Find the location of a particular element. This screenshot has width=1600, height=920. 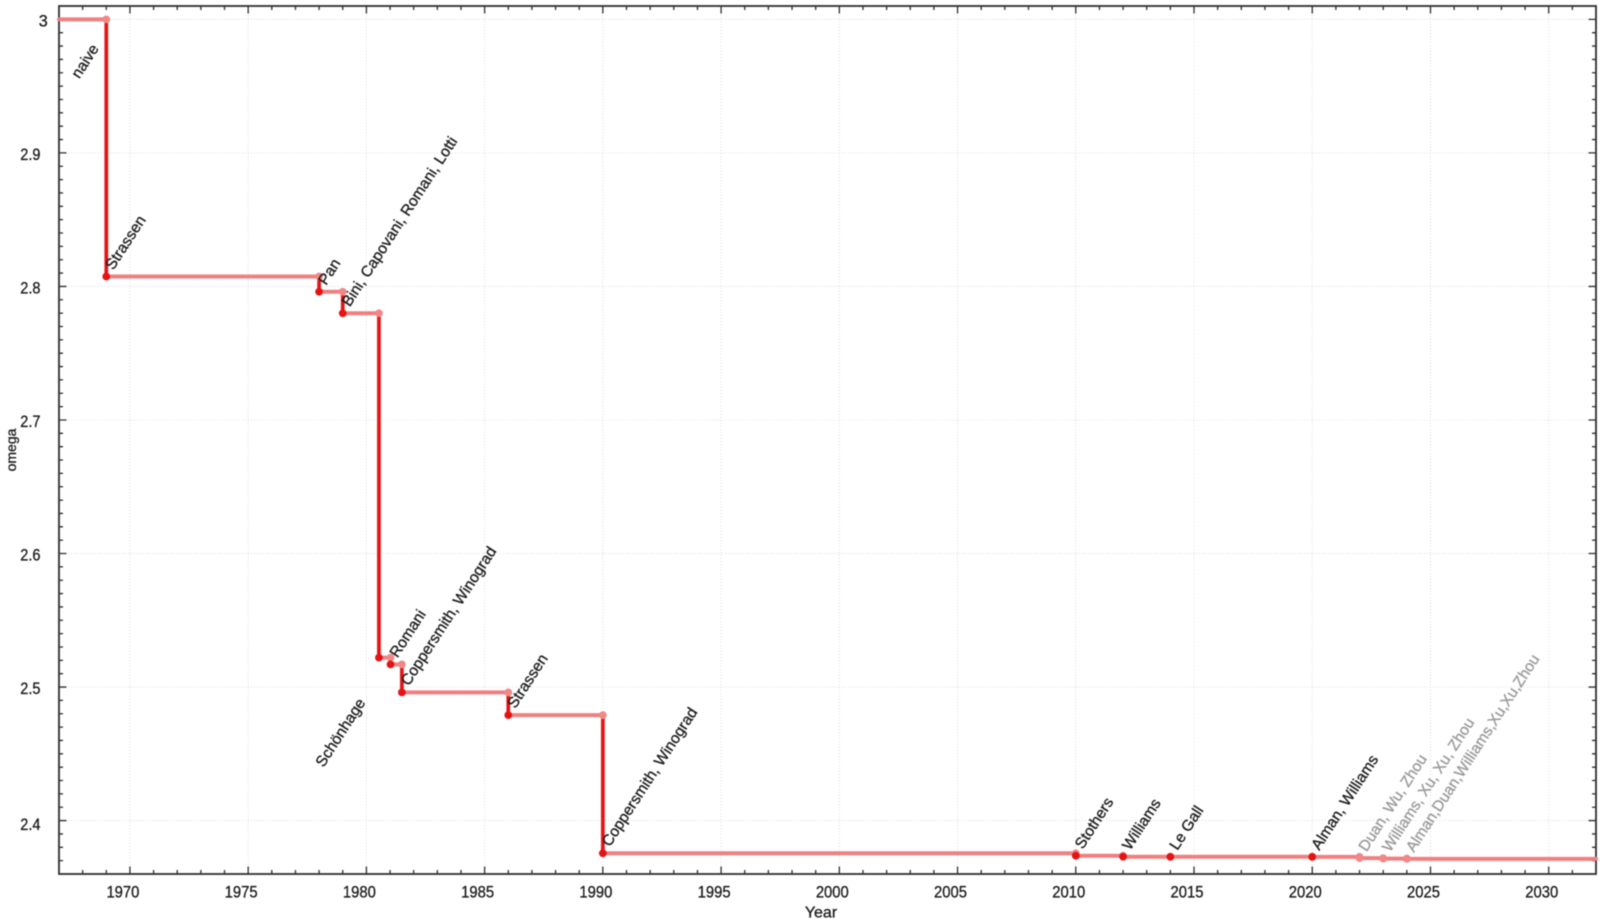

svg-text: 2.8 is located at coordinates (30, 288).